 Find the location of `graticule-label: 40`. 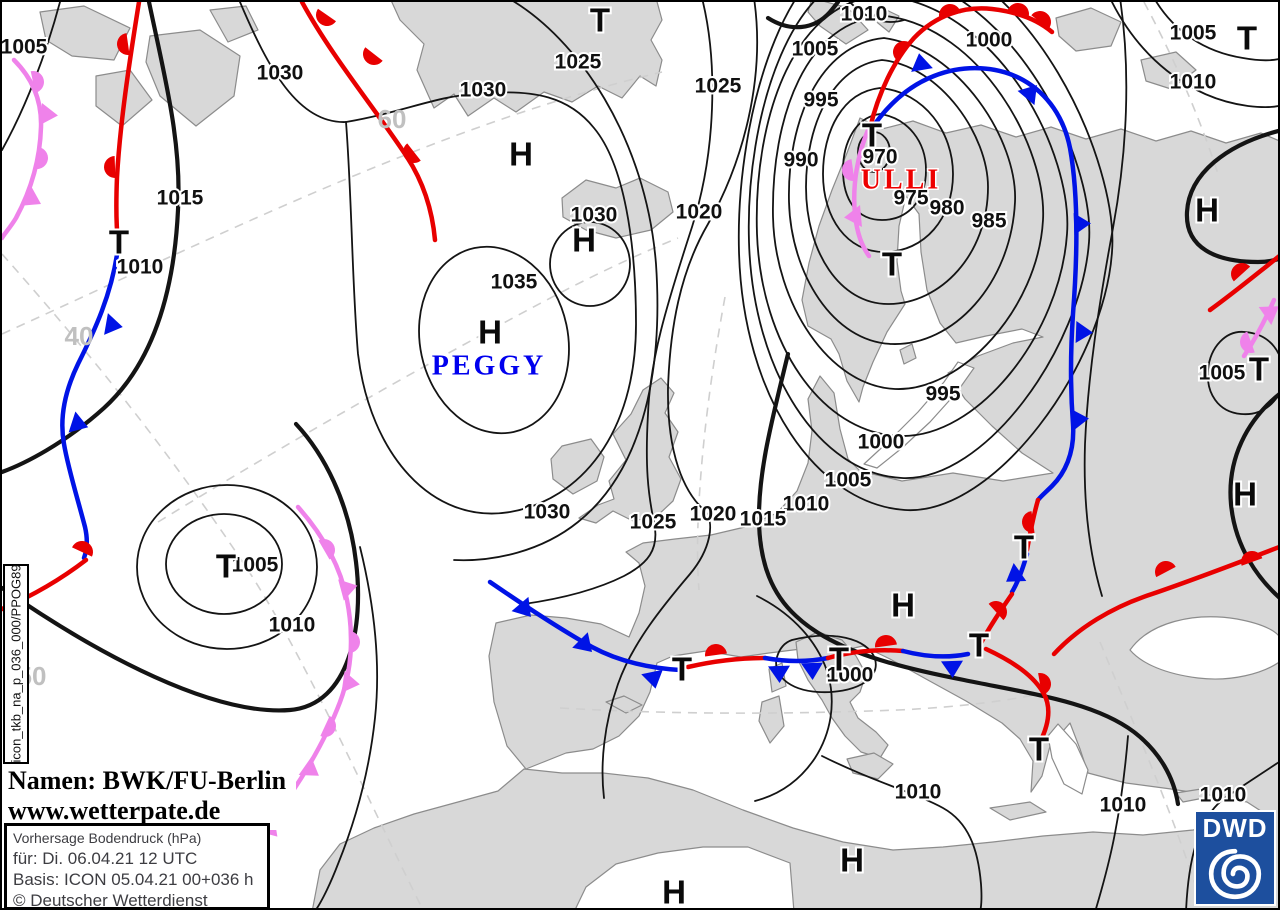

graticule-label: 40 is located at coordinates (79, 336).